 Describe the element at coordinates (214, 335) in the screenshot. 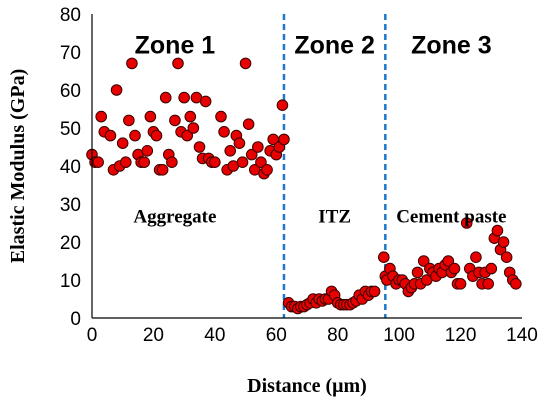

I see `x-tick-label: 40` at that location.